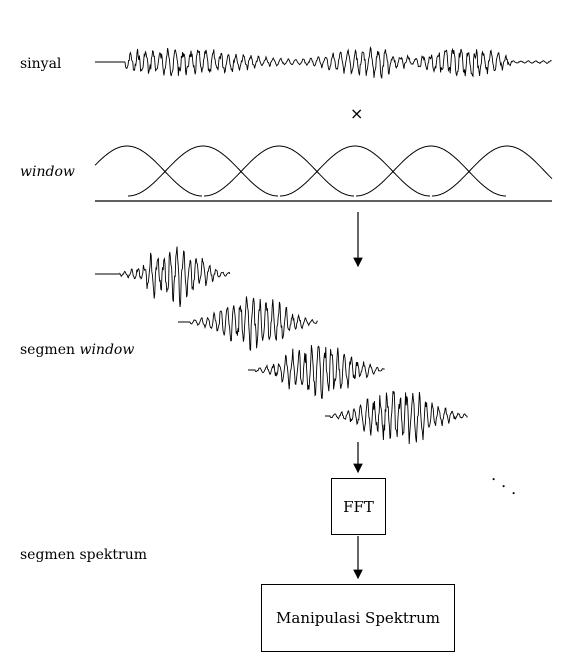 The height and width of the screenshot is (668, 575). What do you see at coordinates (323, 62) in the screenshot?
I see `signal-waveform` at bounding box center [323, 62].